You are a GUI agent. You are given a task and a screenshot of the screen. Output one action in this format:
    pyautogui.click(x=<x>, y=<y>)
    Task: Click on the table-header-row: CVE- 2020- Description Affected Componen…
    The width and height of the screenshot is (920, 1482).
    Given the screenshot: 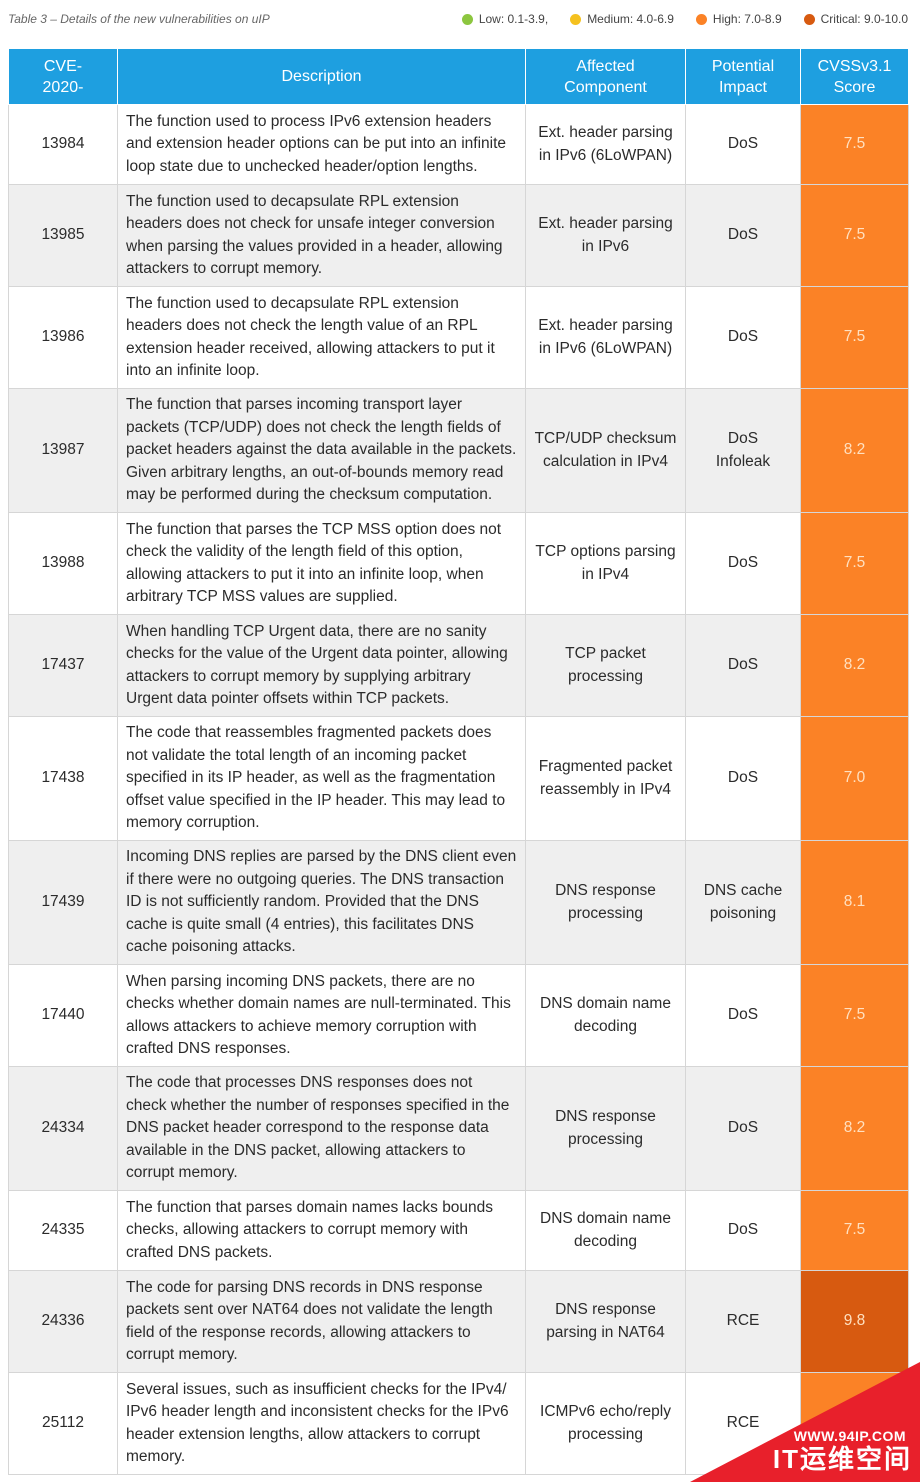 What is the action you would take?
    pyautogui.click(x=458, y=76)
    